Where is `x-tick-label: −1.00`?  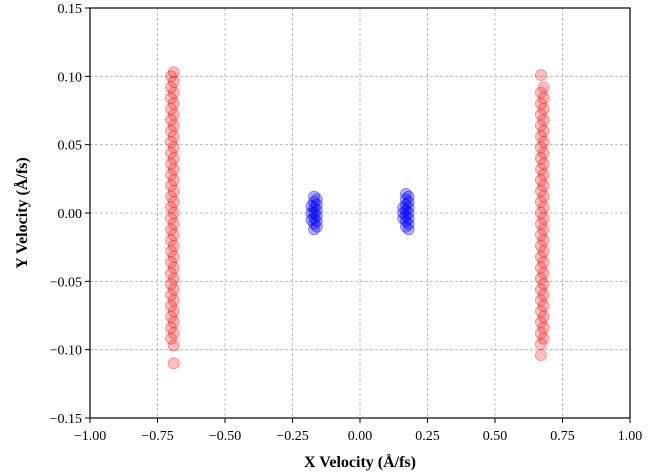
x-tick-label: −1.00 is located at coordinates (90, 436).